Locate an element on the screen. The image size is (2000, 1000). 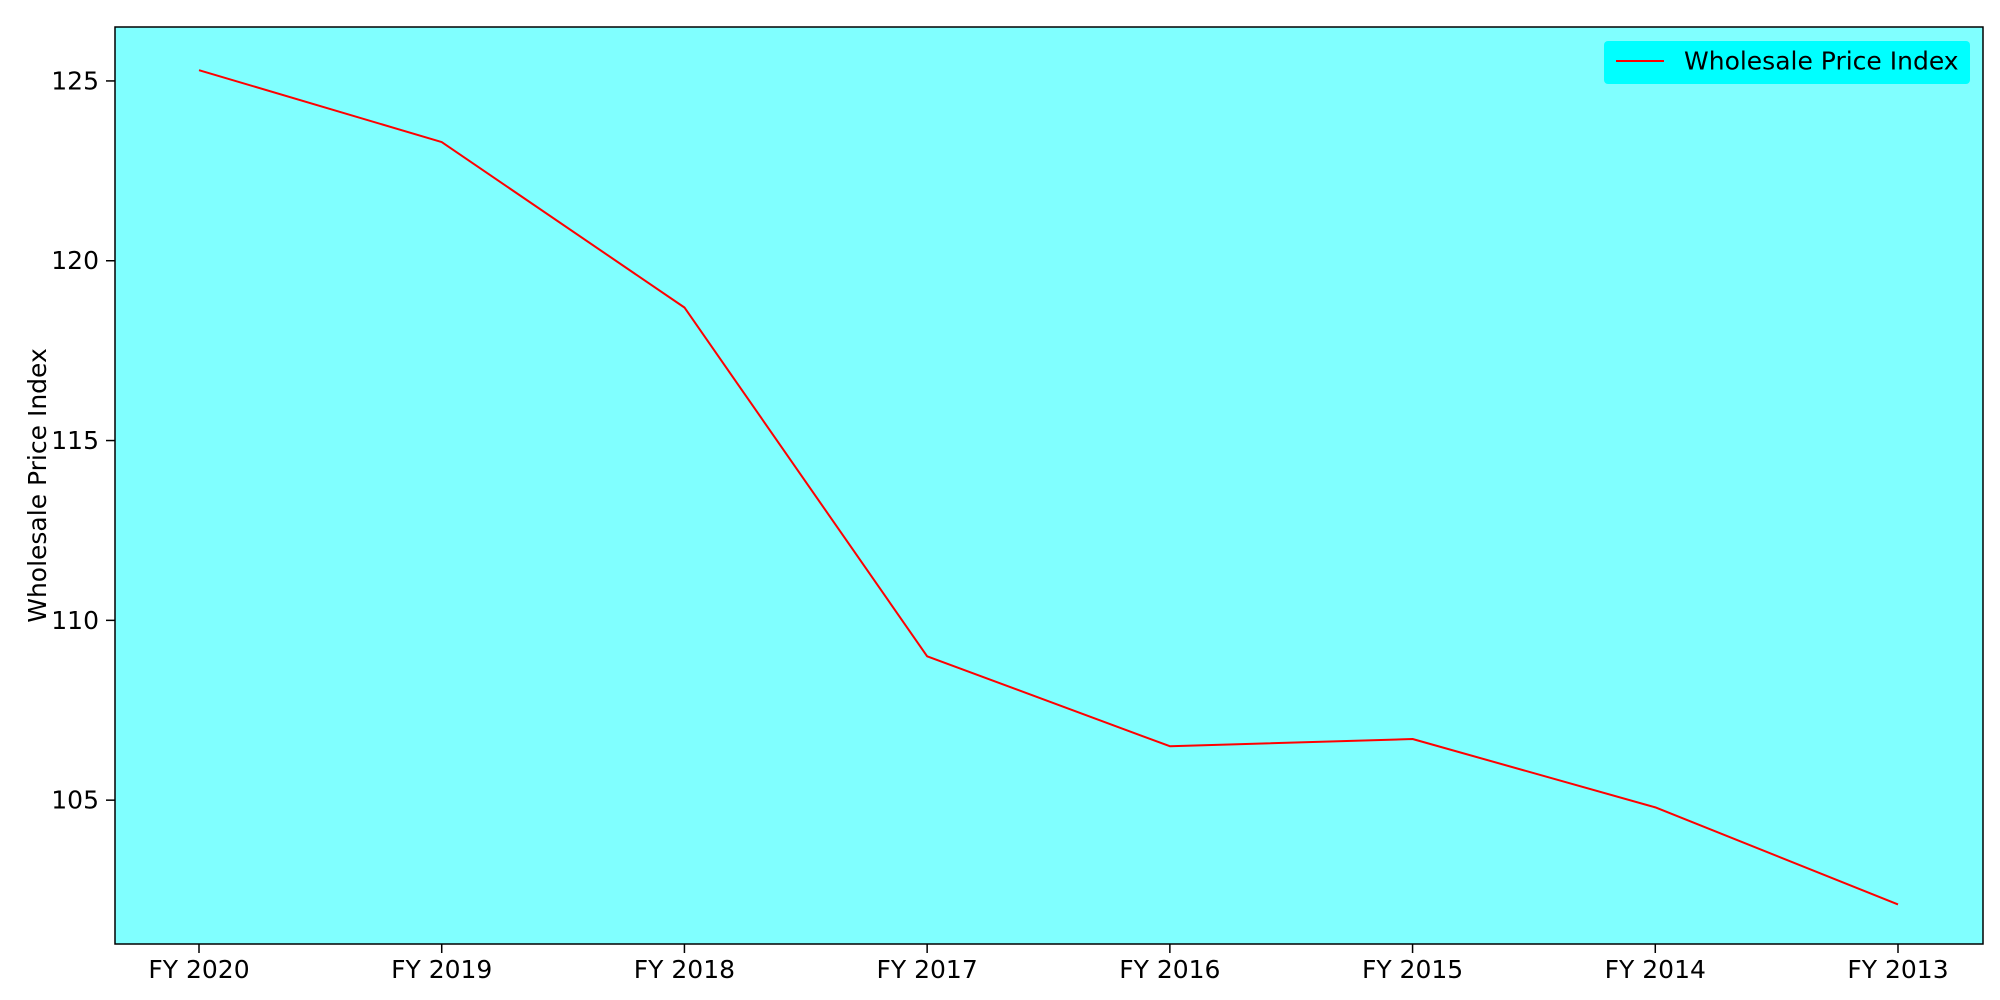
y-axis: 105 110 115 120 125 is located at coordinates (83, 440).